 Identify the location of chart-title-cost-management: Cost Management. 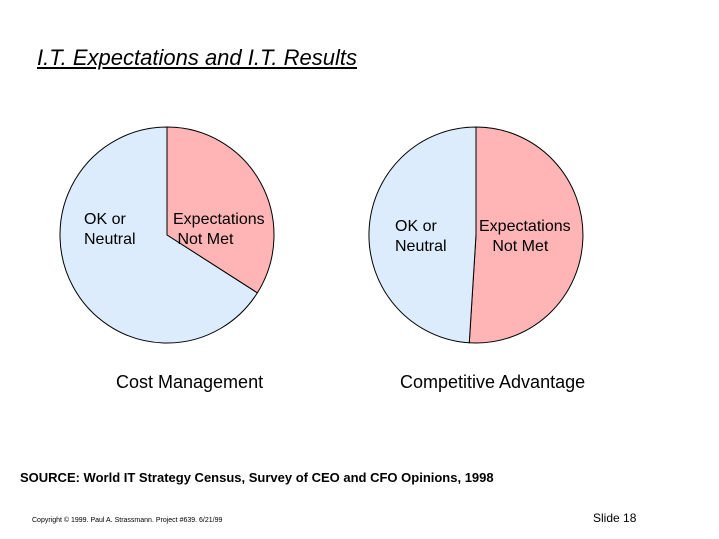
(189, 382).